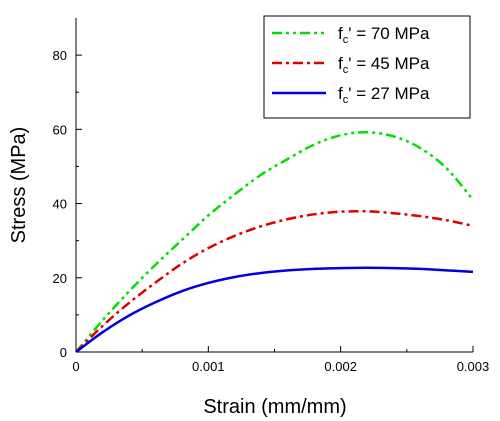 This screenshot has height=421, width=500. Describe the element at coordinates (340, 366) in the screenshot. I see `x-tick-label: 0.002` at that location.